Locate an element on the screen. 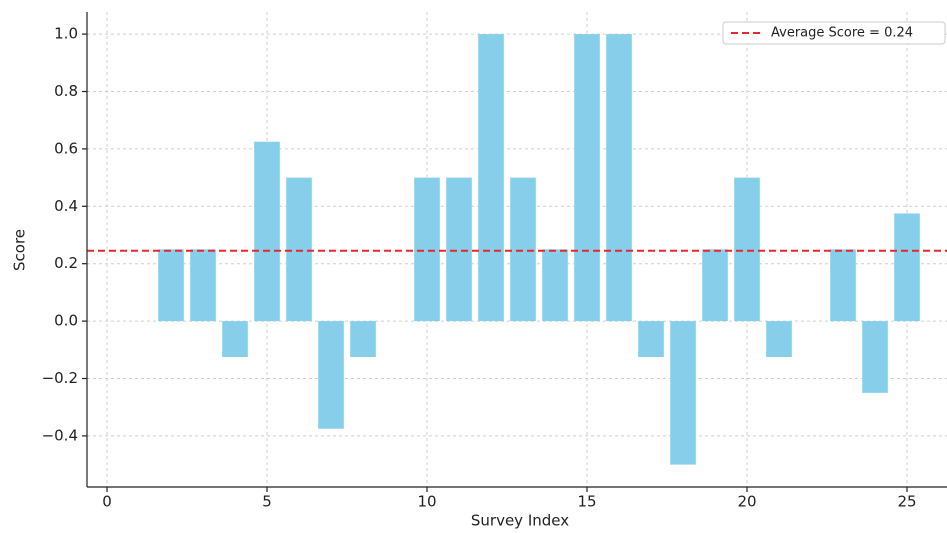 Image resolution: width=947 pixels, height=533 pixels. x-tick-label: 10 is located at coordinates (426, 502).